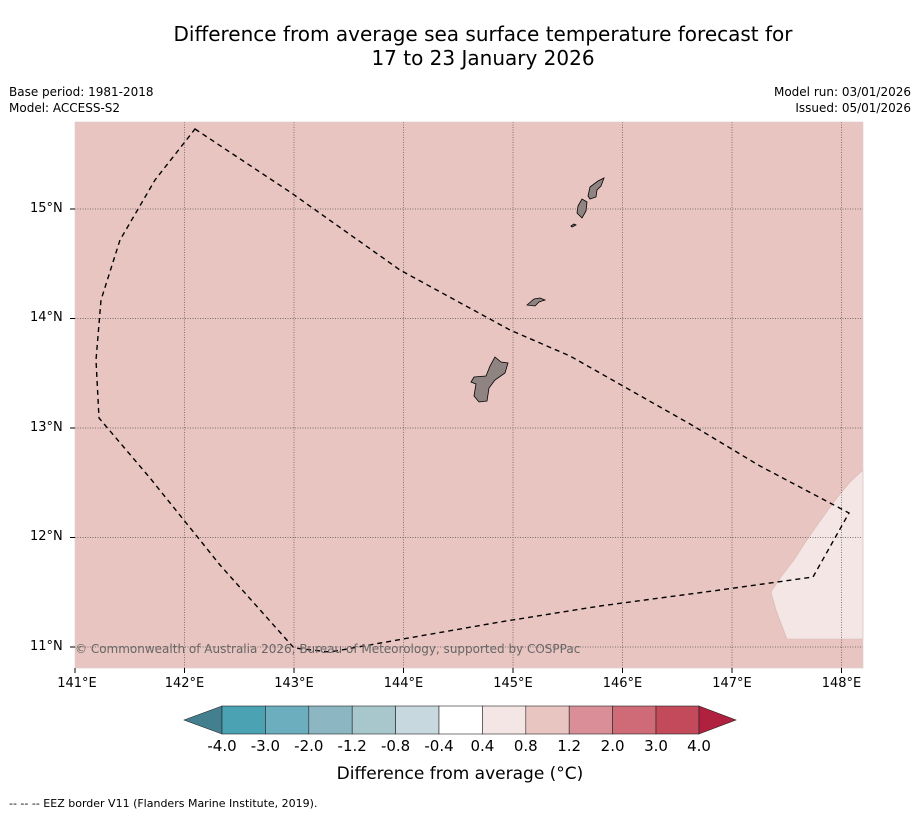 Image resolution: width=919 pixels, height=816 pixels. I want to click on island-rota, so click(536, 302).